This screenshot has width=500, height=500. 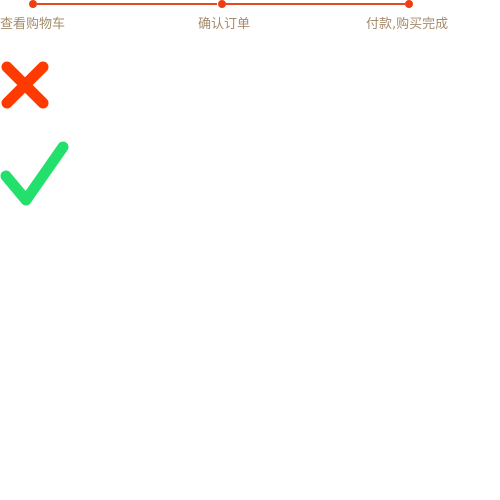 What do you see at coordinates (33, 24) in the screenshot?
I see `step-label-view-cart: 查看购物车` at bounding box center [33, 24].